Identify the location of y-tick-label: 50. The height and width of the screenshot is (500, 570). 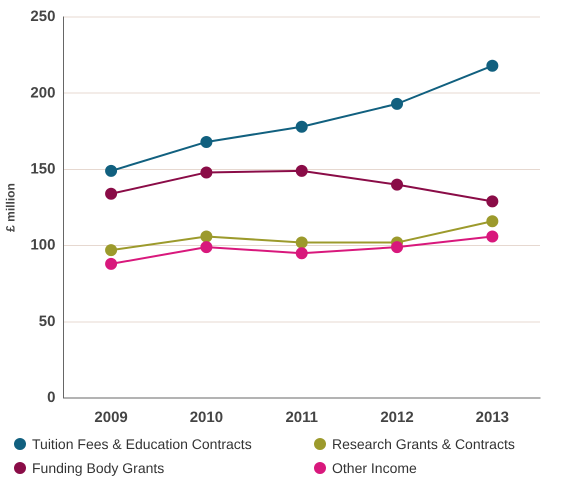
(47, 321).